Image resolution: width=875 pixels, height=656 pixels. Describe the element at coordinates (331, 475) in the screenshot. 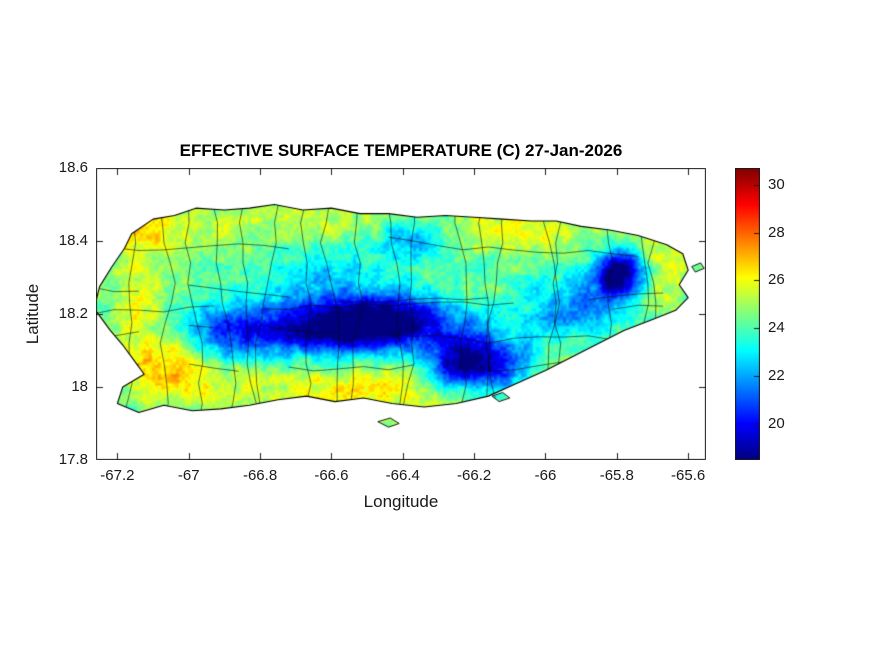

I see `x-tick-label: -66.6` at that location.